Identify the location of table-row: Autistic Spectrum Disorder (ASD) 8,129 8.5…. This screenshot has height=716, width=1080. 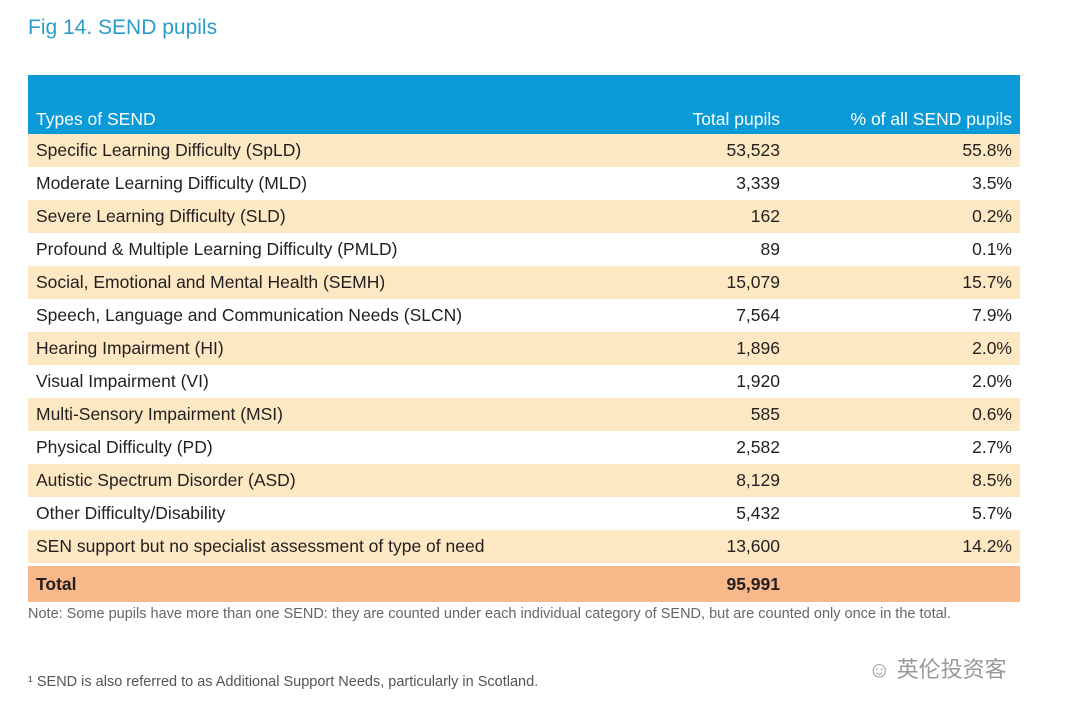
(524, 480).